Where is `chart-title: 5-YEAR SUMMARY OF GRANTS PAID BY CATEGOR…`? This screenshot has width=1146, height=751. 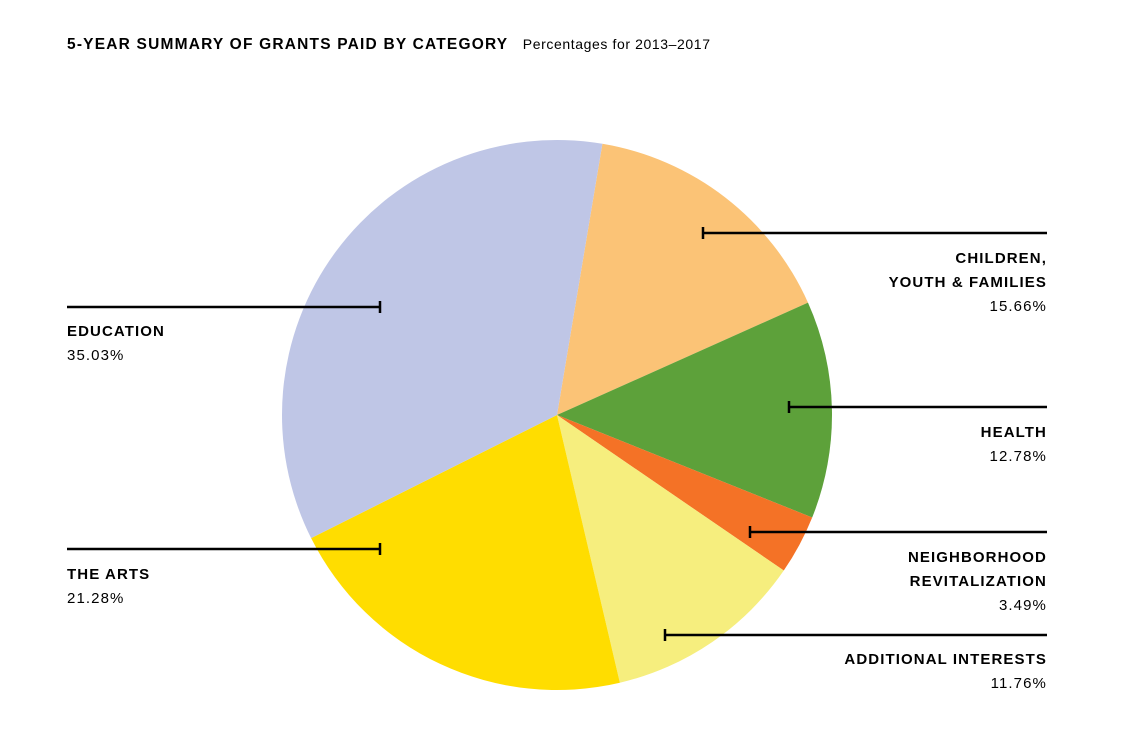 chart-title: 5-YEAR SUMMARY OF GRANTS PAID BY CATEGOR… is located at coordinates (288, 44).